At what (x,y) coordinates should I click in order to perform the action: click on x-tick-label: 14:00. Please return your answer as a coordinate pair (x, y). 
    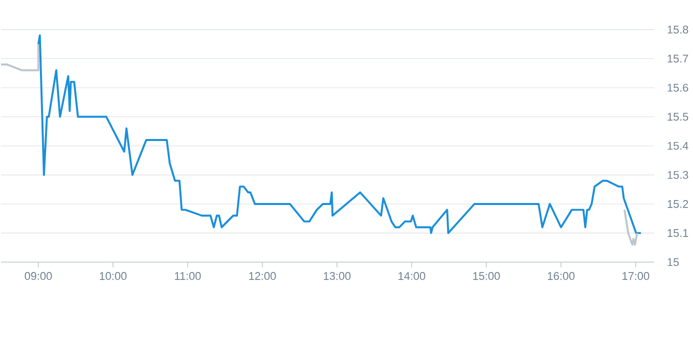
    Looking at the image, I should click on (412, 276).